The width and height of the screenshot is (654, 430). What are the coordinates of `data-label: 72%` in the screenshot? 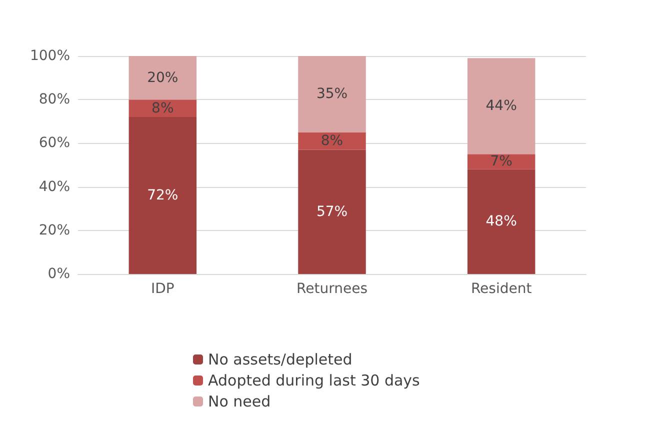 It's located at (162, 196).